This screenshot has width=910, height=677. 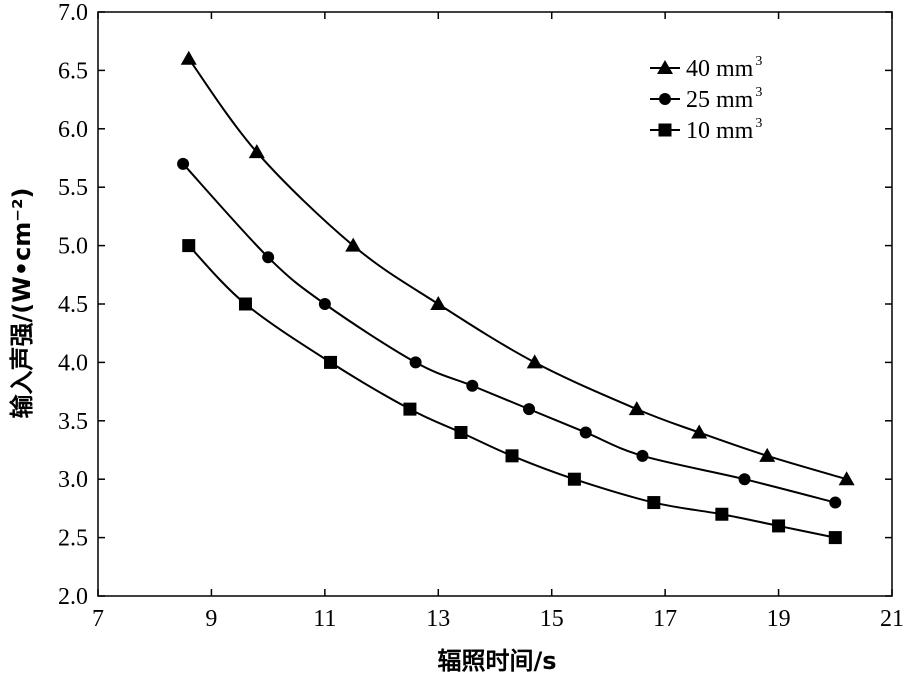 What do you see at coordinates (665, 130) in the screenshot?
I see `legend-marker-square` at bounding box center [665, 130].